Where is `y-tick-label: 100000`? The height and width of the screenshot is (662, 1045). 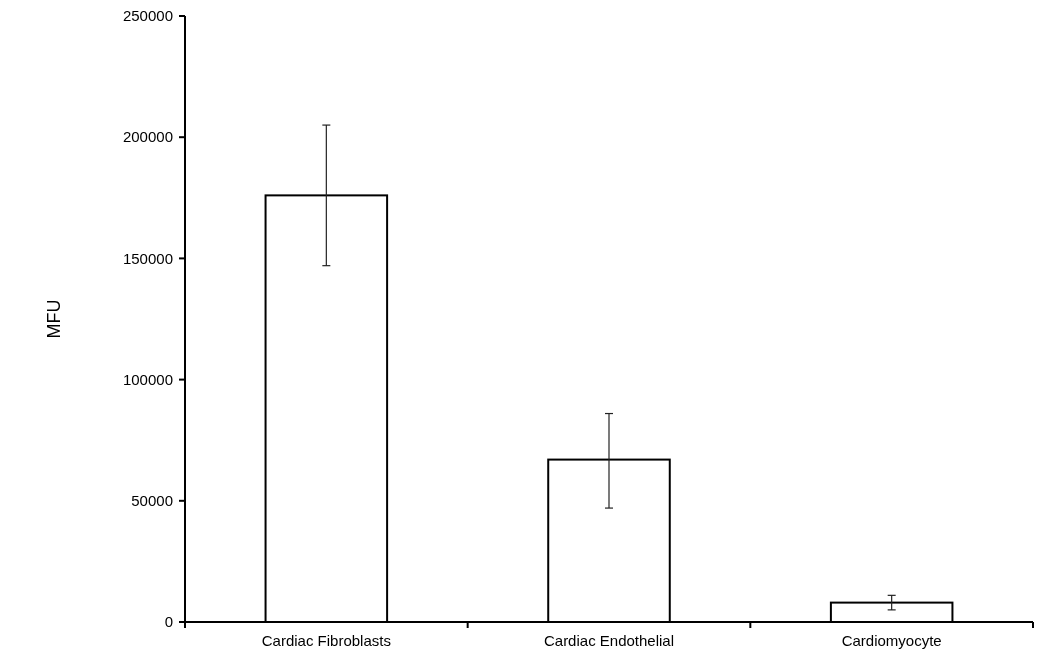
y-tick-label: 100000 is located at coordinates (147, 379).